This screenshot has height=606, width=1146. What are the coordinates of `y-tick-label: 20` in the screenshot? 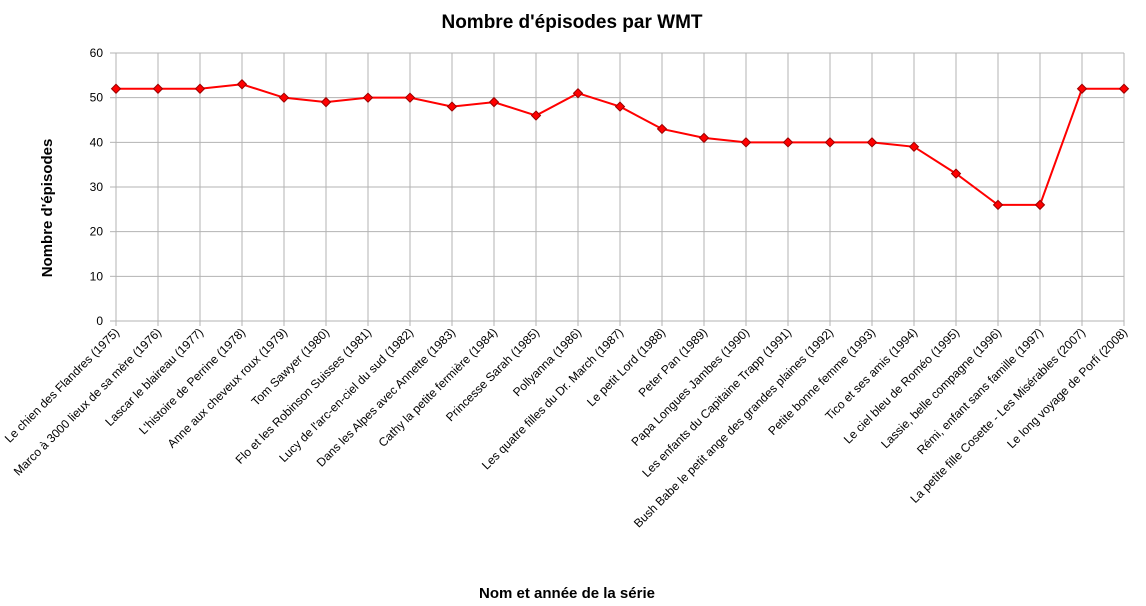 It's located at (97, 232).